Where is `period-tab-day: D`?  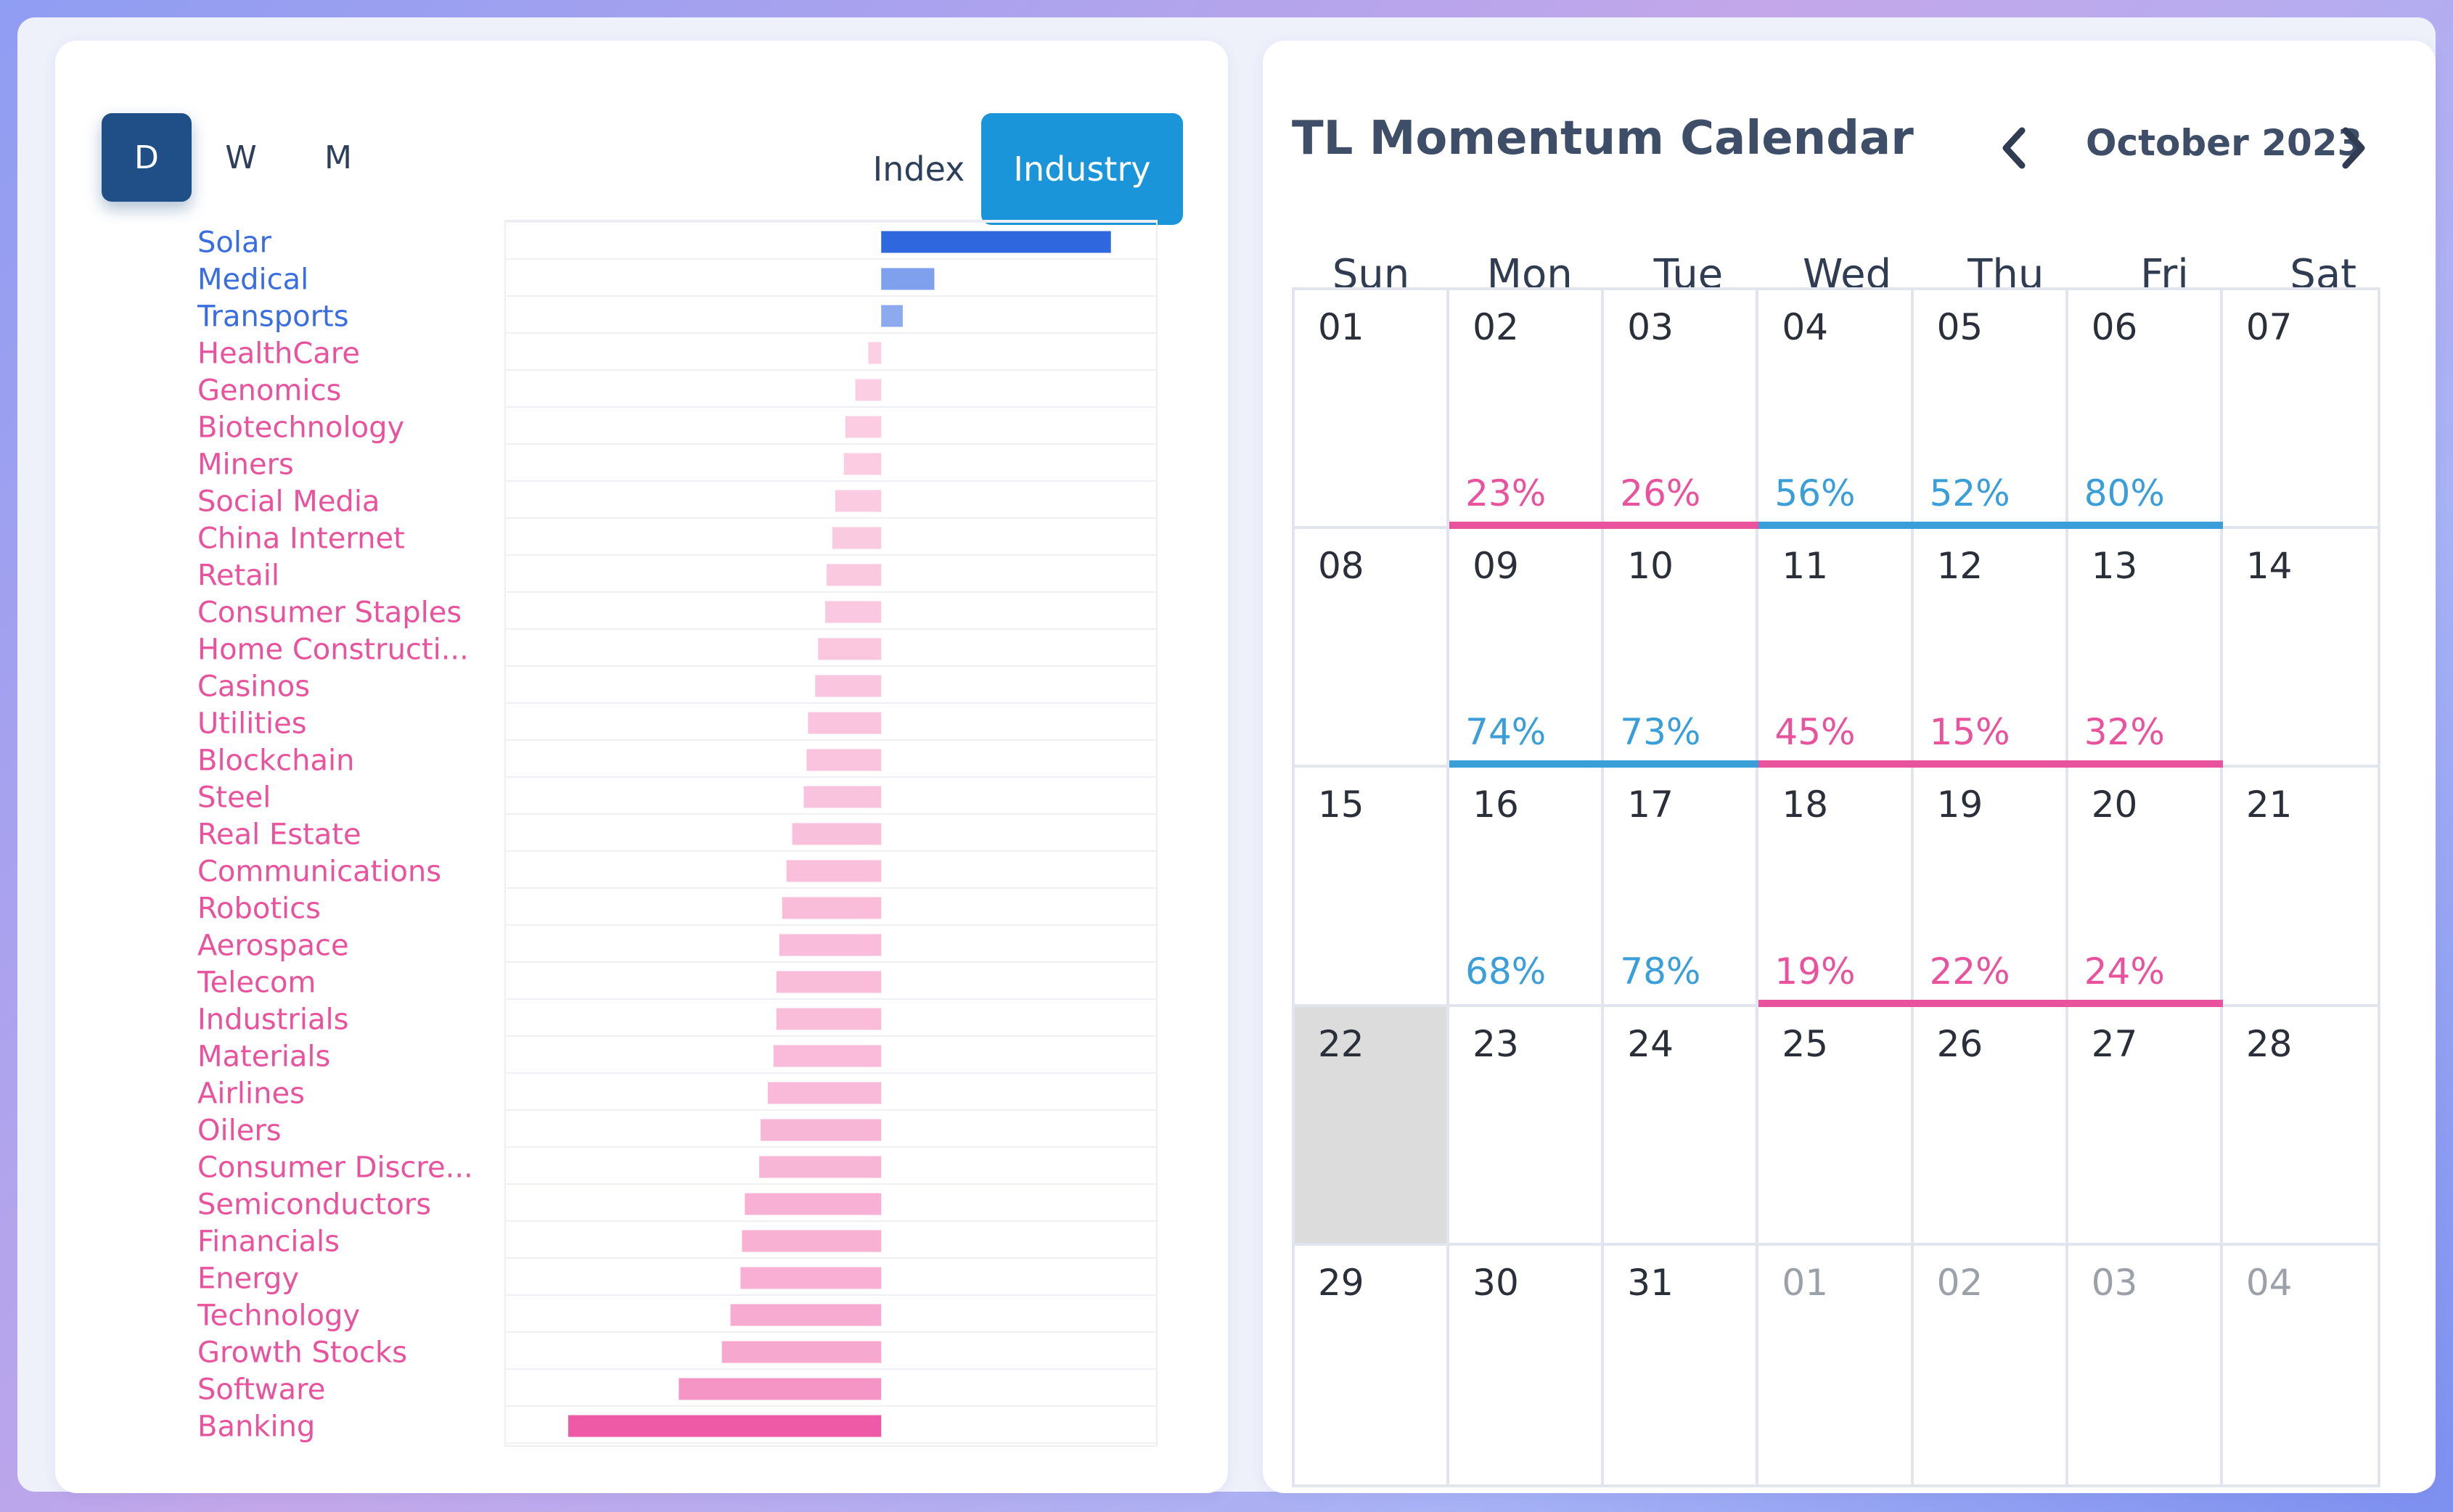 period-tab-day: D is located at coordinates (147, 158).